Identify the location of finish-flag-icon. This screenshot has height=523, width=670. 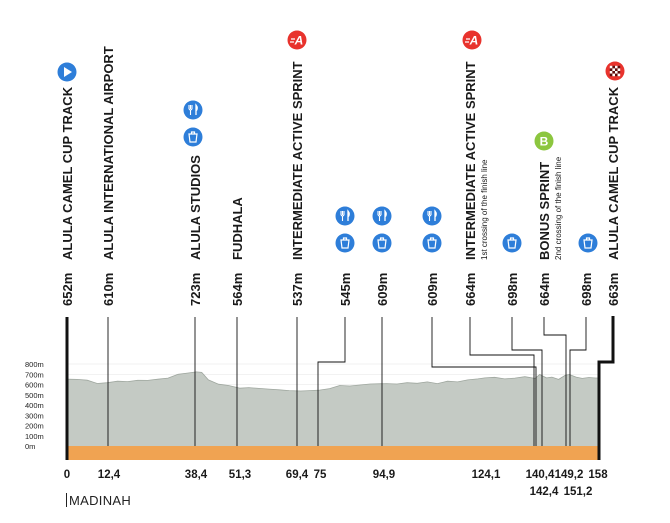
(615, 71).